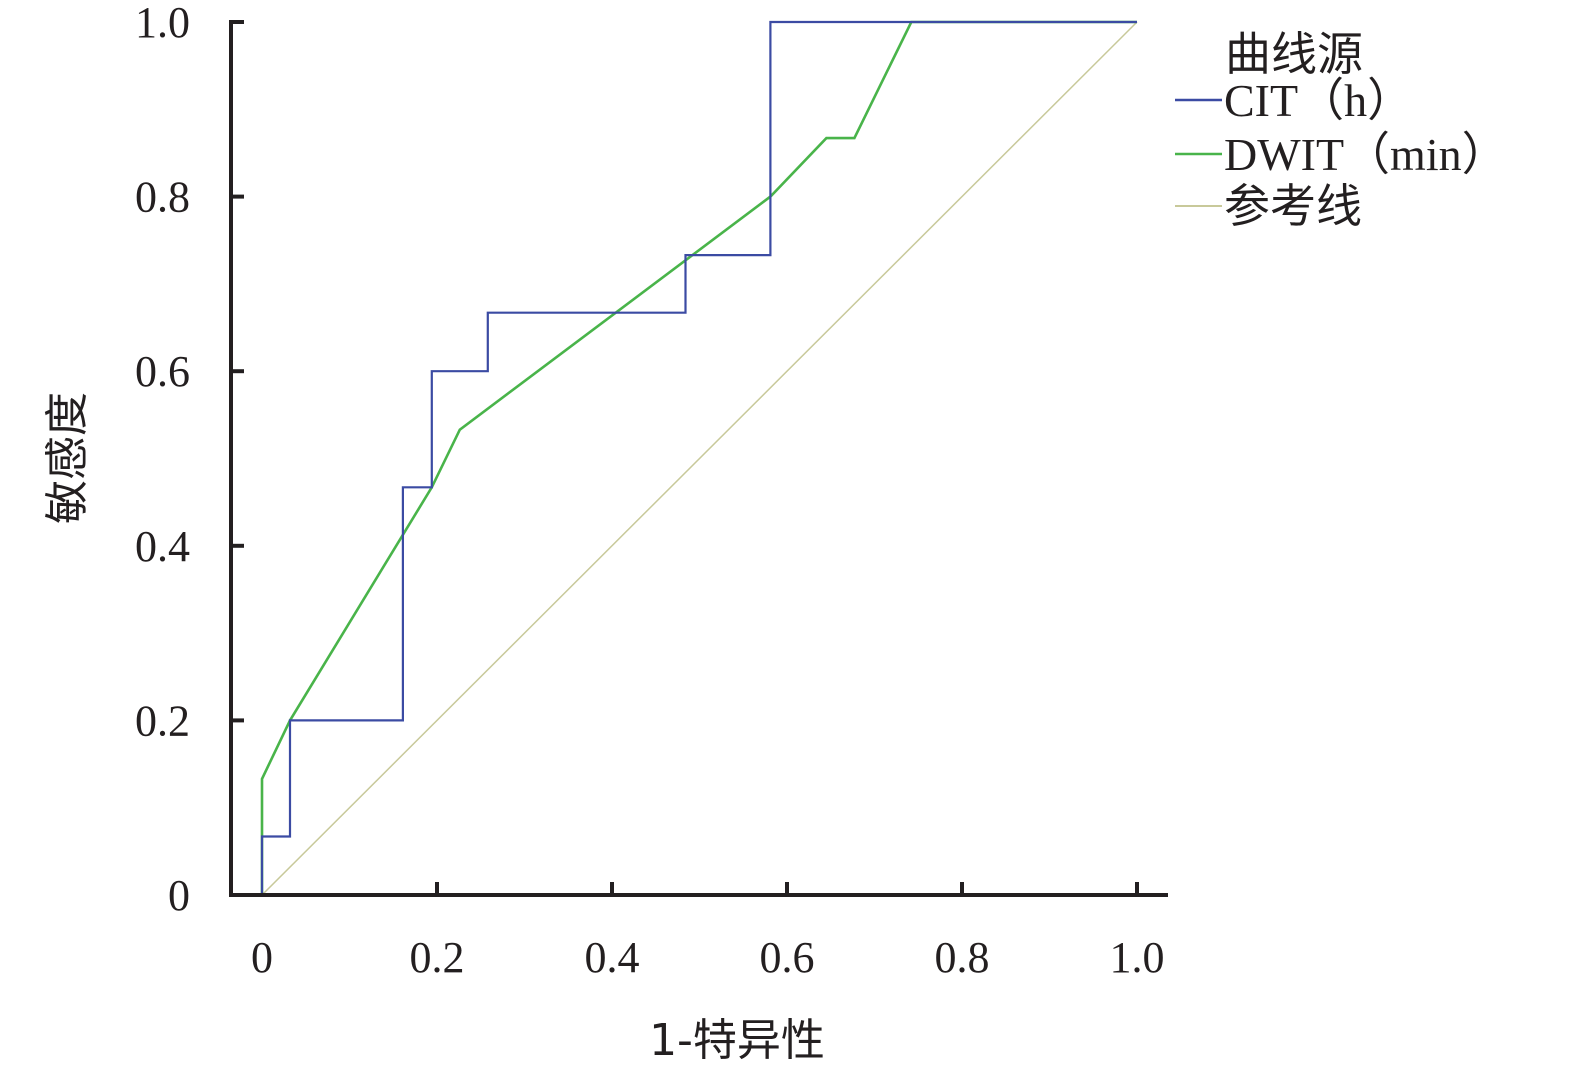  What do you see at coordinates (612, 957) in the screenshot?
I see `x-tick-label: 0.4` at bounding box center [612, 957].